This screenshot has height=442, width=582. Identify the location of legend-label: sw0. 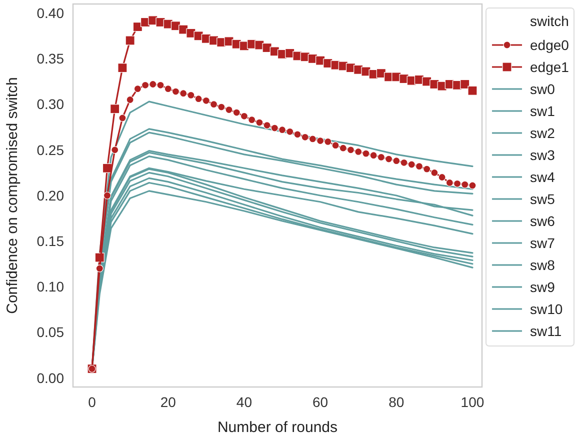
(543, 88).